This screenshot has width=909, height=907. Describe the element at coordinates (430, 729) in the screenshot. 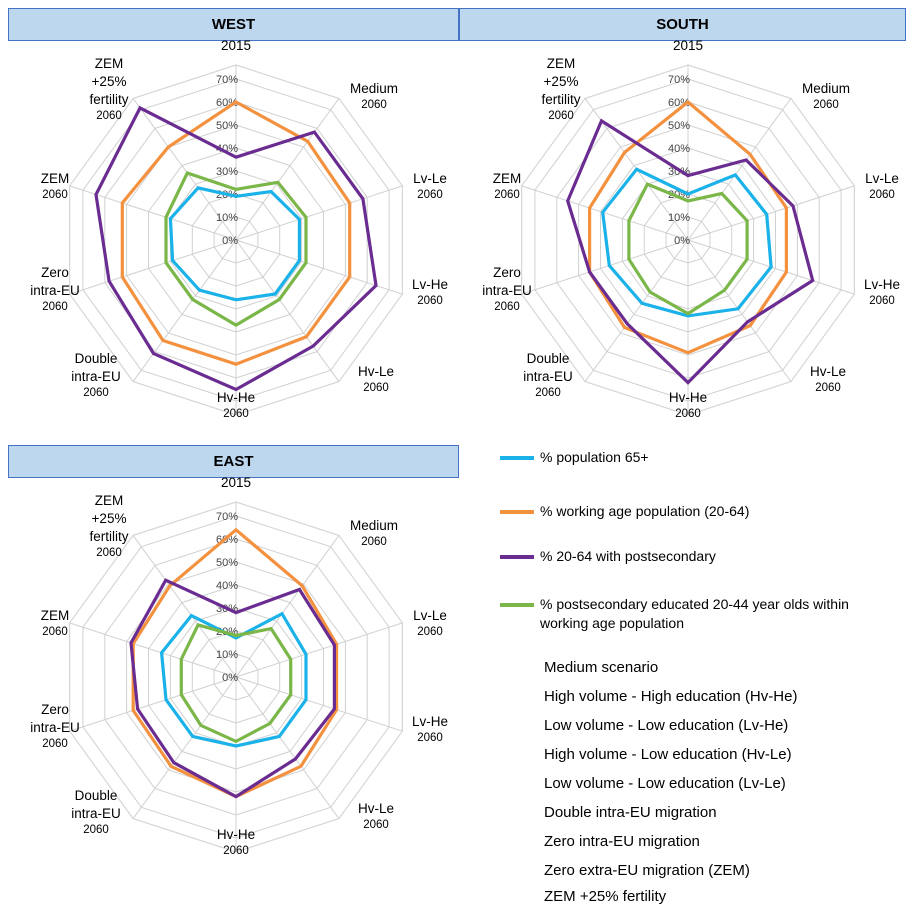

I see `axis-label: Lv-He 2060` at that location.